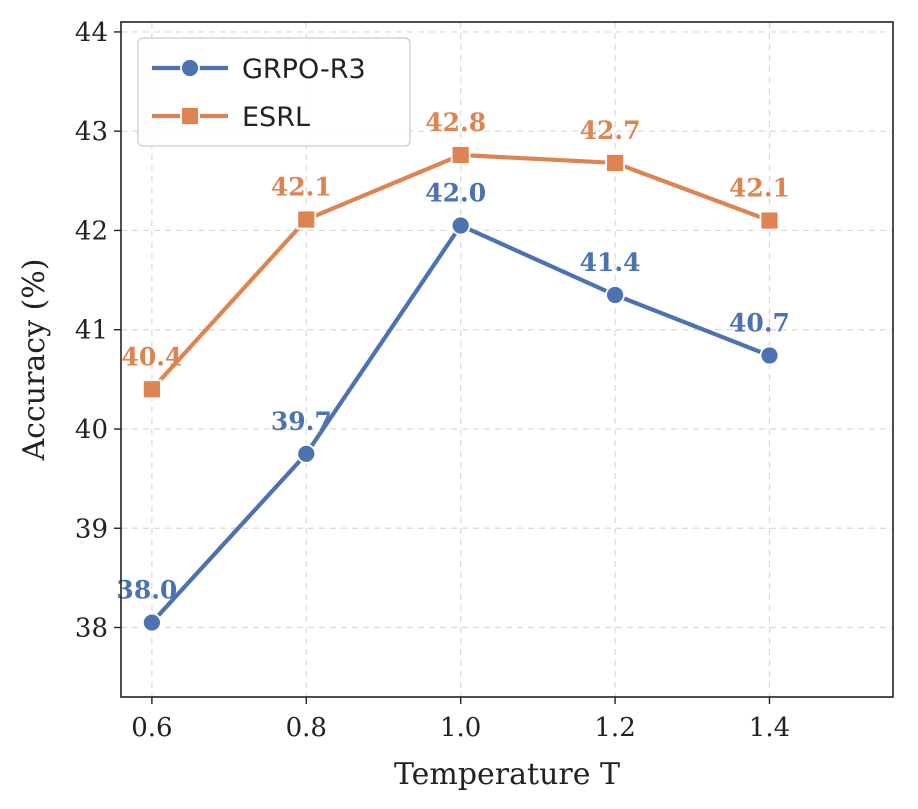 The width and height of the screenshot is (918, 809). What do you see at coordinates (91, 33) in the screenshot?
I see `y-tick-label: 44` at bounding box center [91, 33].